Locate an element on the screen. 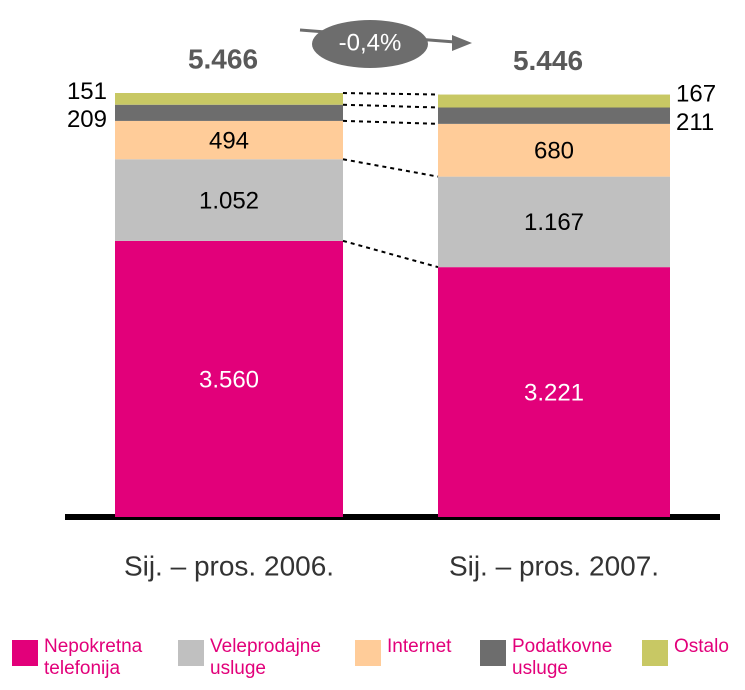 This screenshot has height=690, width=745. legend-item: Nepokretna telefonija is located at coordinates (78, 658).